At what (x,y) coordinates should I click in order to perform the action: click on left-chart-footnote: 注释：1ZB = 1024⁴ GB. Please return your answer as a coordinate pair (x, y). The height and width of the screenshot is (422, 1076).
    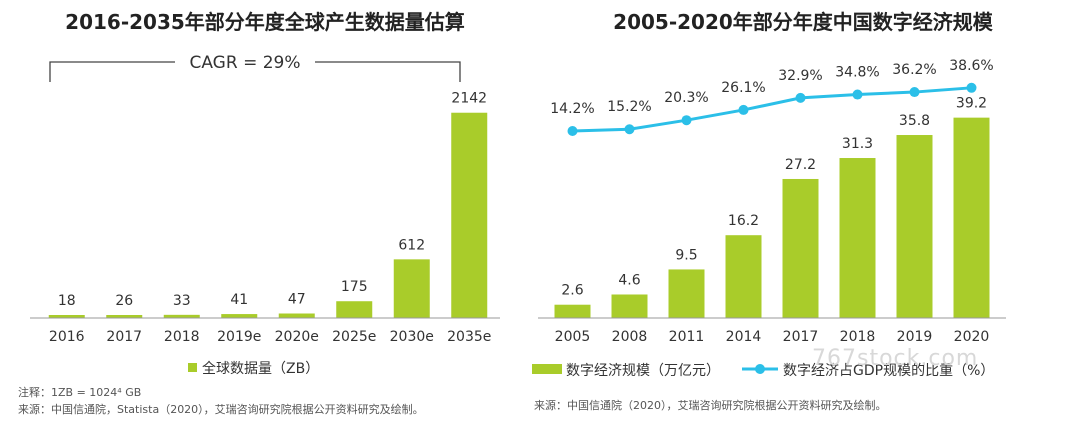
    Looking at the image, I should click on (80, 392).